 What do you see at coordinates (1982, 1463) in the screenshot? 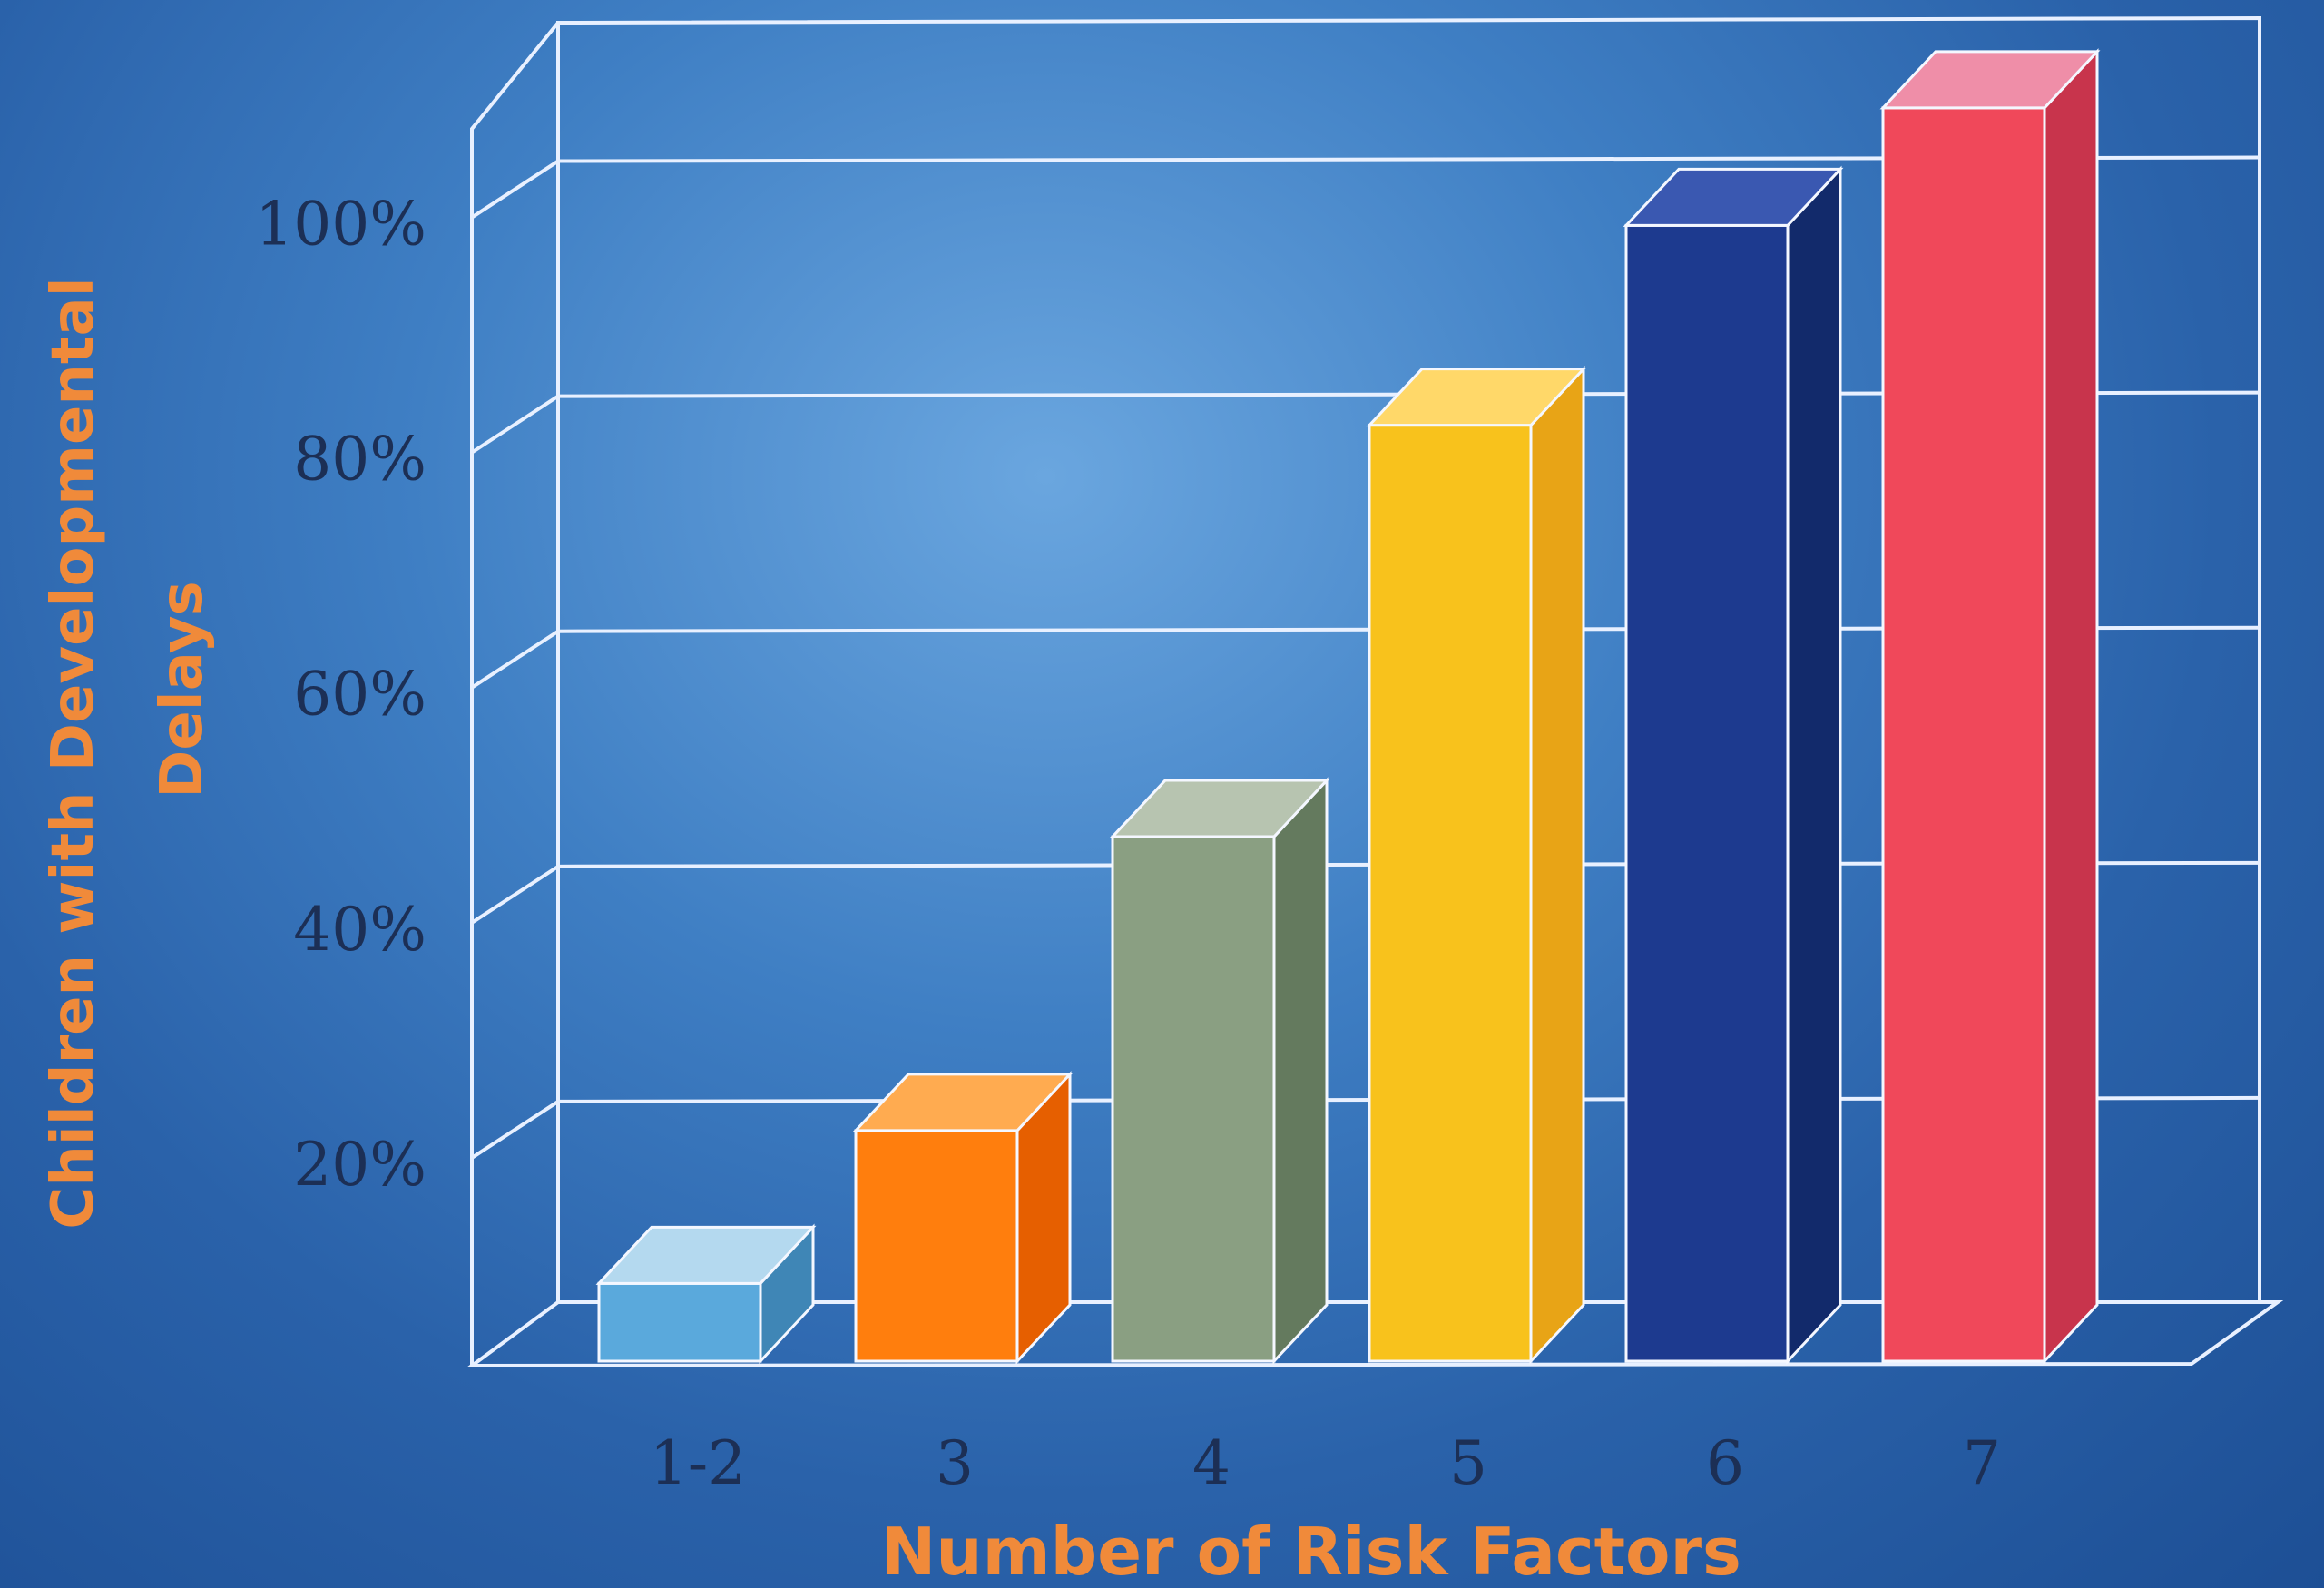
I see `x-tick-label: 7` at bounding box center [1982, 1463].